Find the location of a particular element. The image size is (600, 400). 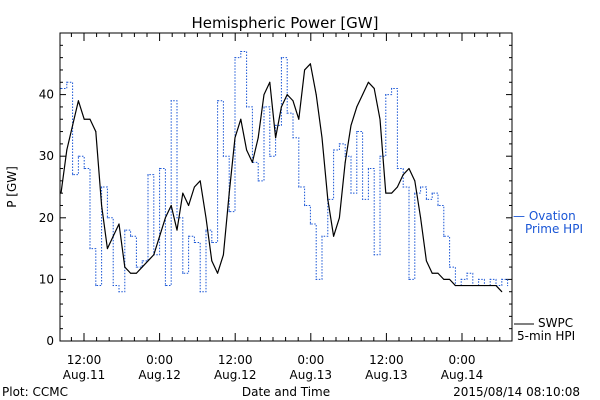

legend-swpc-line1: SWPC is located at coordinates (555, 323).